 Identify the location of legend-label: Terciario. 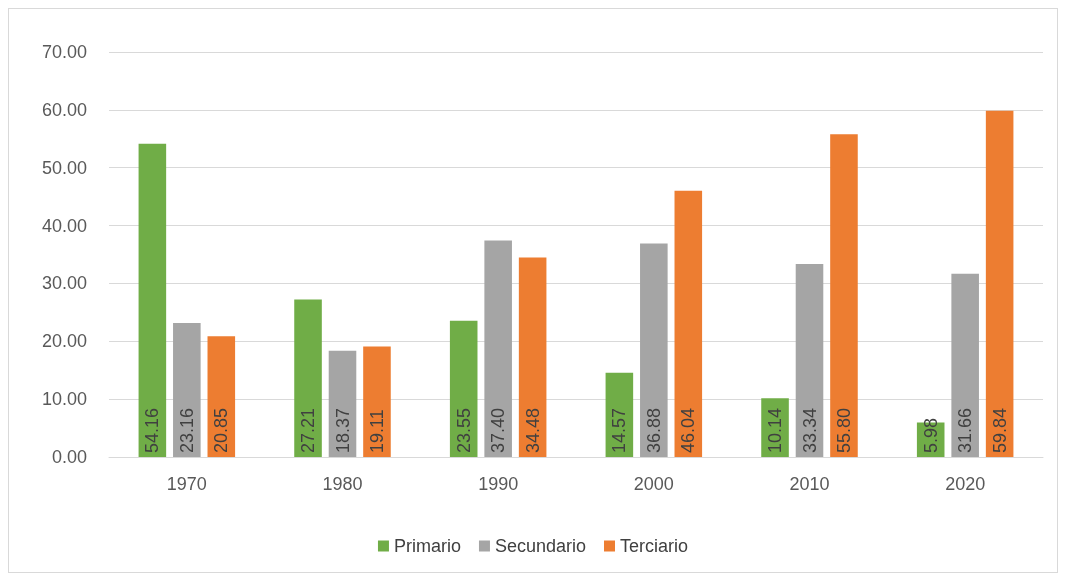
(654, 546).